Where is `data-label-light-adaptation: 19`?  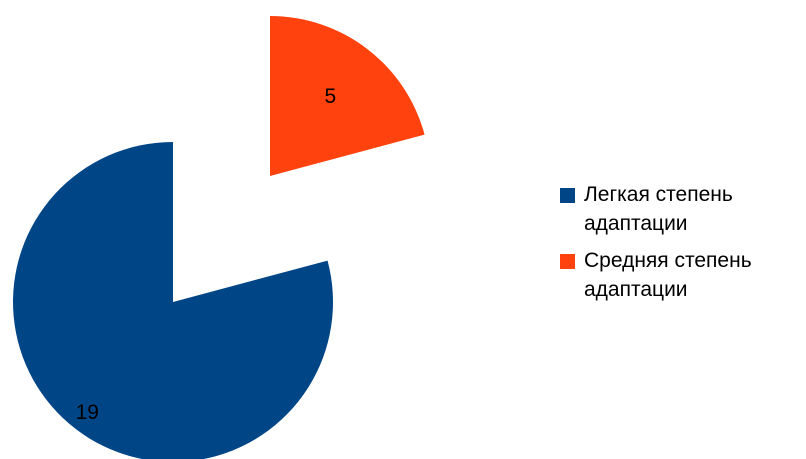
data-label-light-adaptation: 19 is located at coordinates (87, 412).